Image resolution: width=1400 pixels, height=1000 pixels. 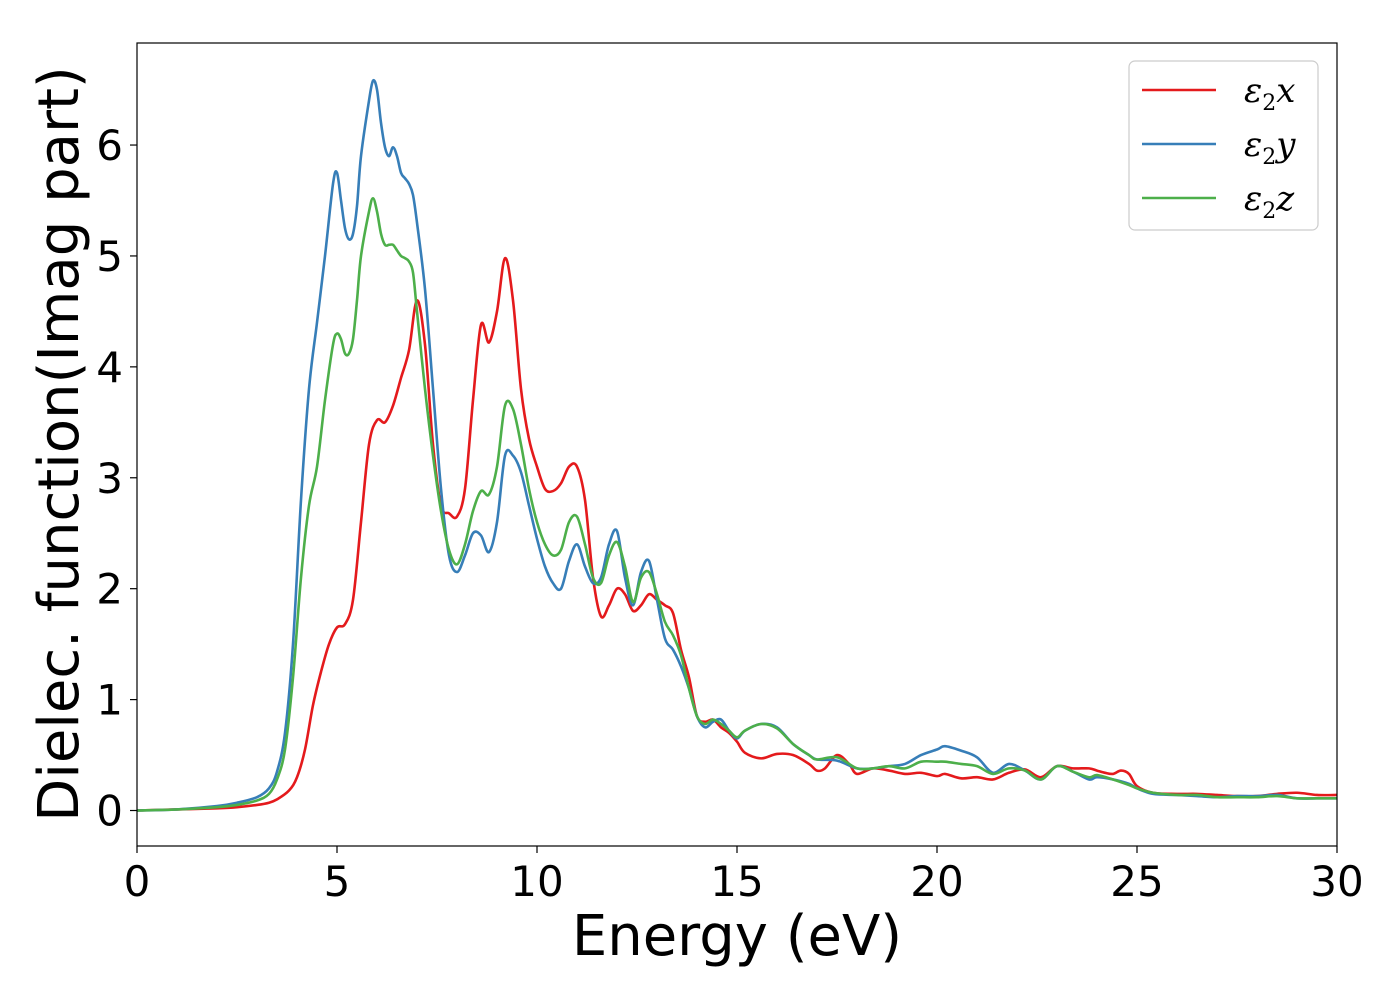 I want to click on legend: ε2x ε2y ε2z, so click(x=1223, y=145).